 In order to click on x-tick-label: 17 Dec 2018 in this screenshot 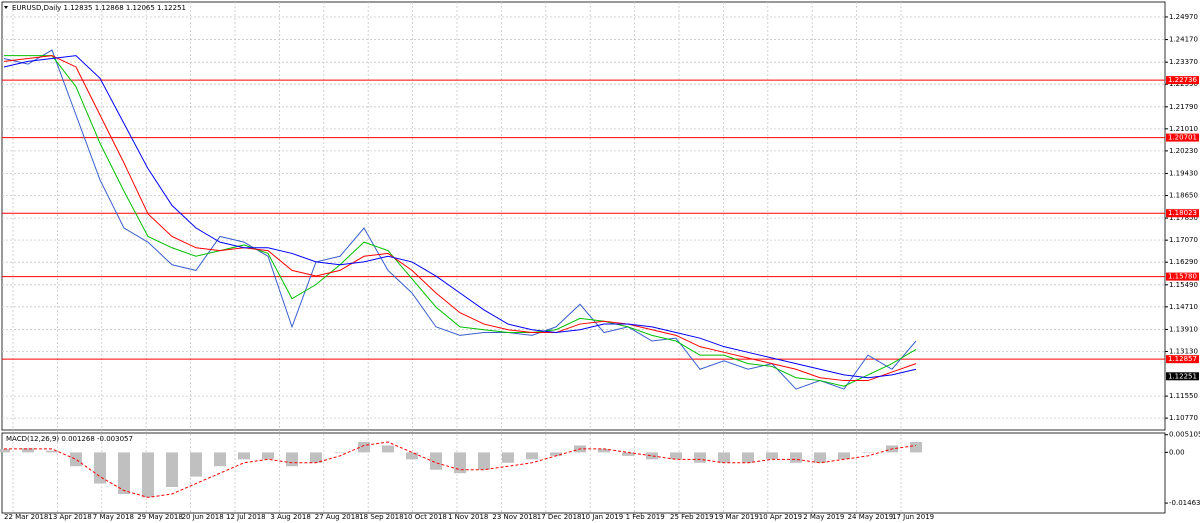, I will do `click(559, 517)`.